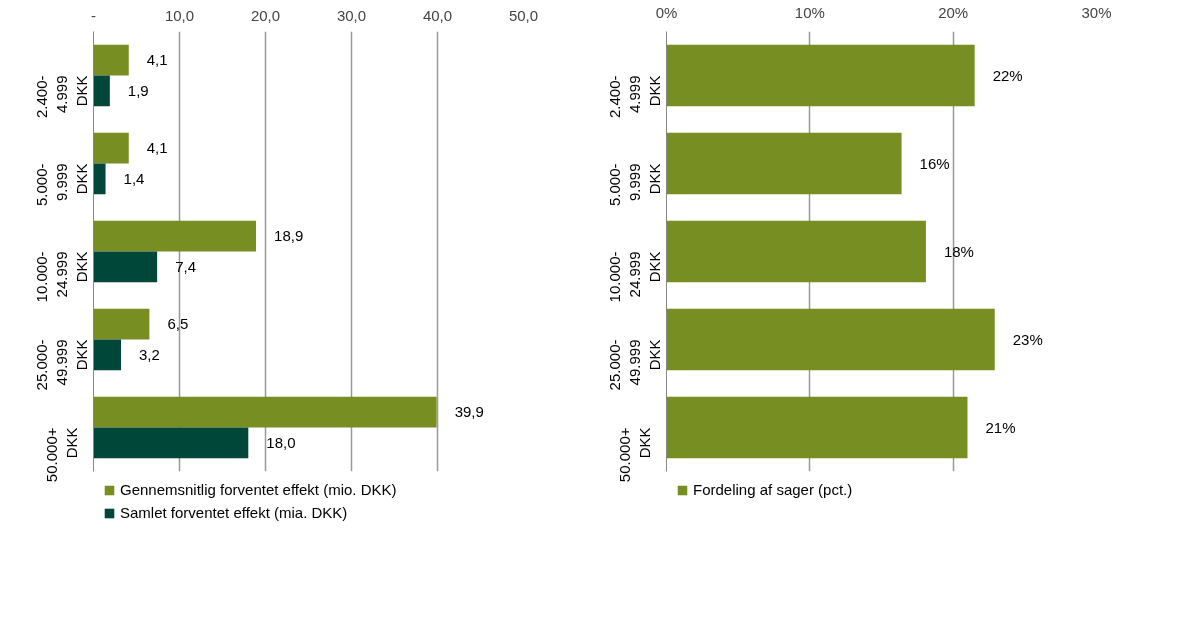 The width and height of the screenshot is (1195, 624). What do you see at coordinates (289, 236) in the screenshot?
I see `data-label: 18,9` at bounding box center [289, 236].